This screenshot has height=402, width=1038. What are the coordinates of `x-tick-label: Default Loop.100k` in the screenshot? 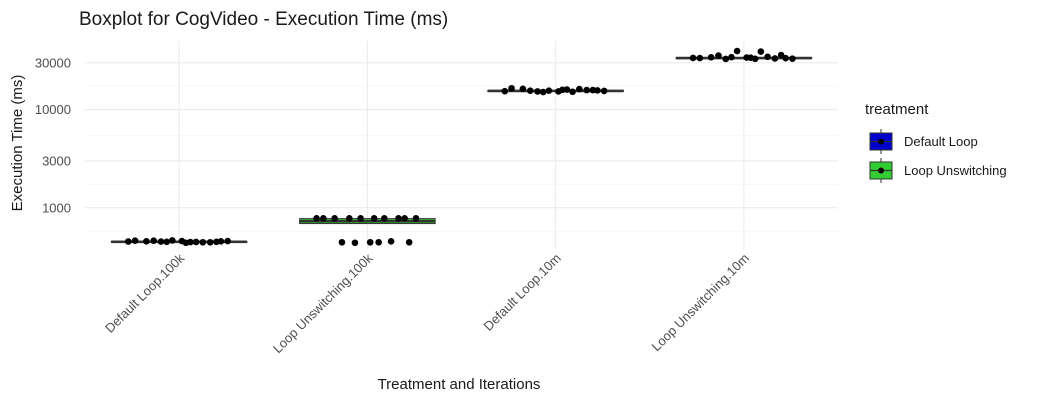 It's located at (145, 293).